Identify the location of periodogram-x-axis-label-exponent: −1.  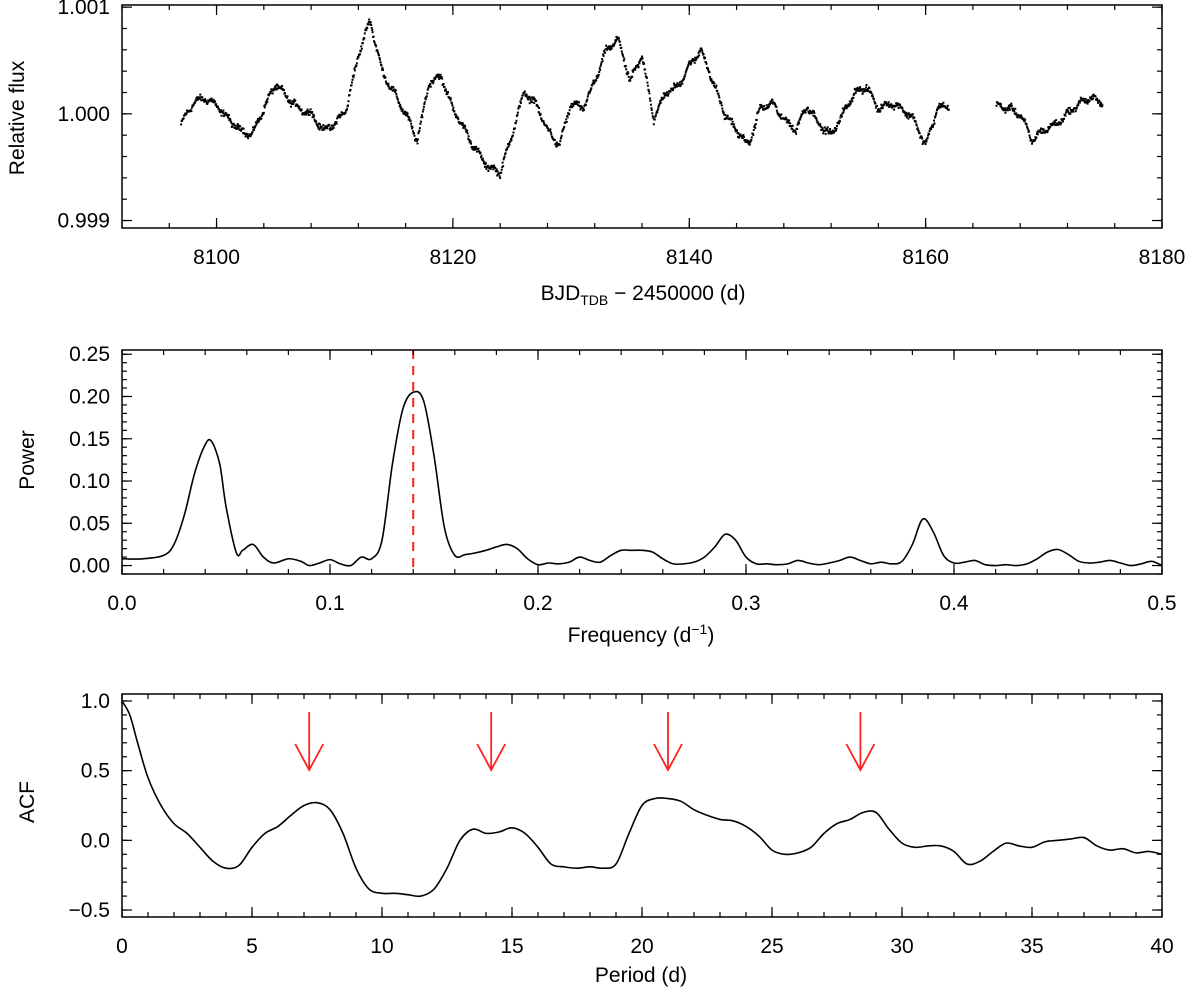
(699, 629).